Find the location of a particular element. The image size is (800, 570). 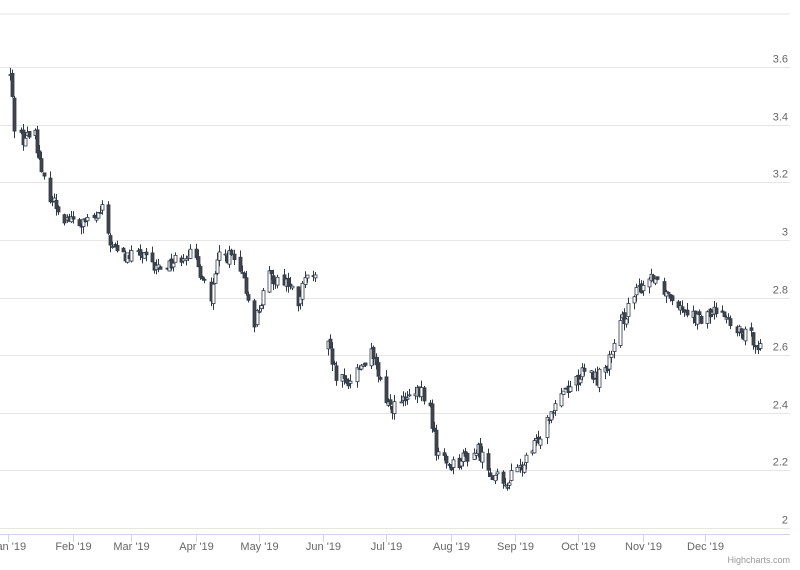

y-axis-tick-labels: 2 2.2 2.4 2.6 2.8 3 3.2 3.4 3.6 is located at coordinates (780, 290).